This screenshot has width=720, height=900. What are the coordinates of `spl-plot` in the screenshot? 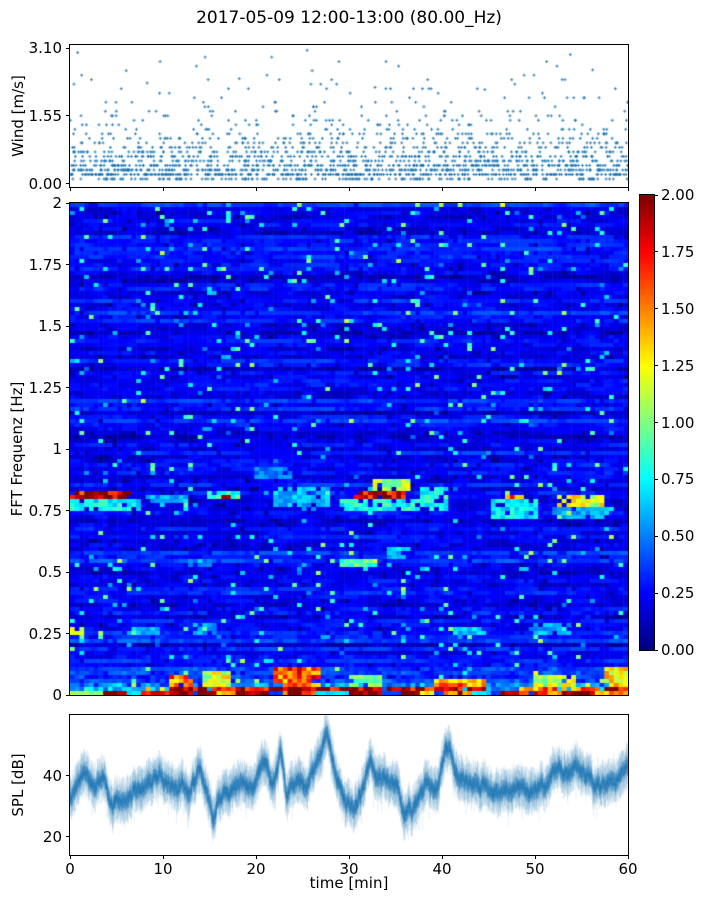 It's located at (349, 785).